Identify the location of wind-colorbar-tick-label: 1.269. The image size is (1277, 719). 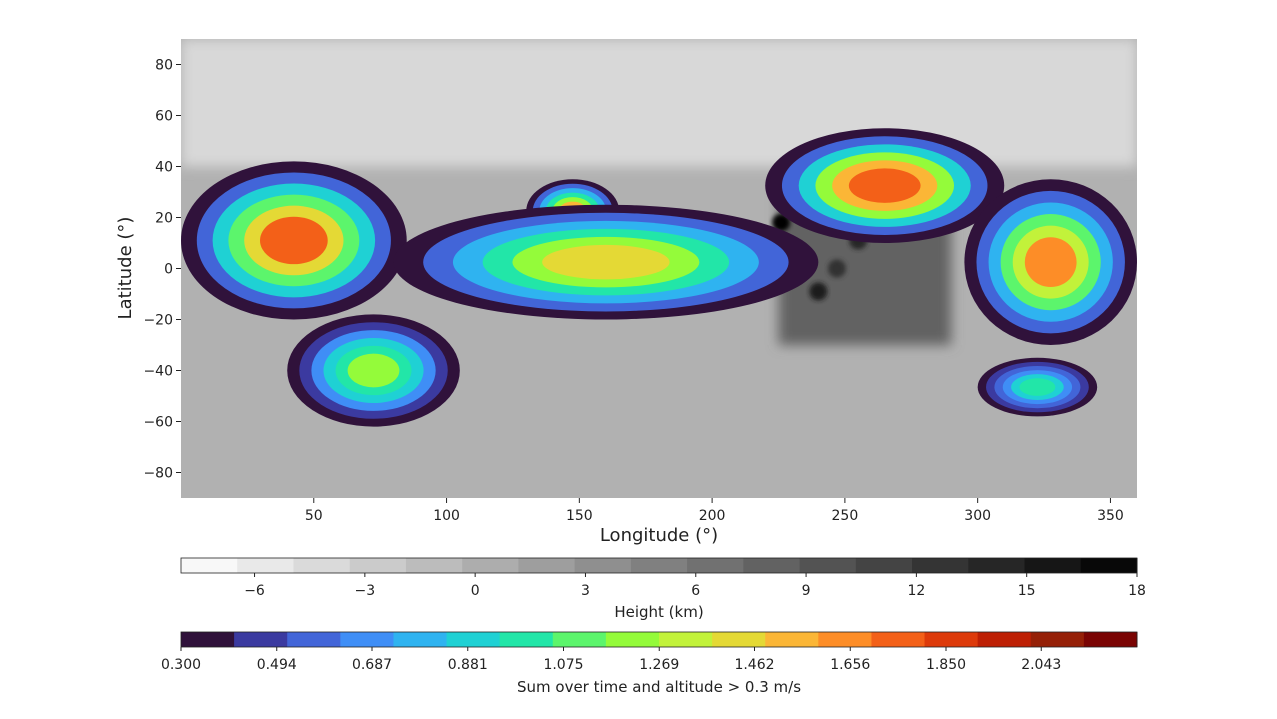
(659, 665).